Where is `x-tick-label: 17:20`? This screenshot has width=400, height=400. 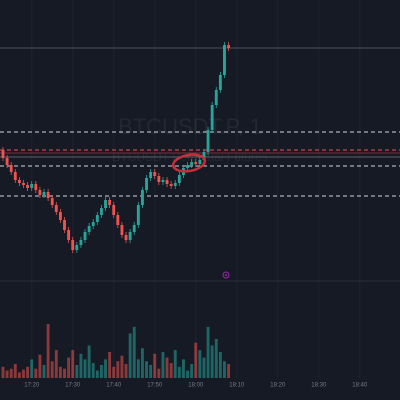 x-tick-label: 17:20 is located at coordinates (32, 386).